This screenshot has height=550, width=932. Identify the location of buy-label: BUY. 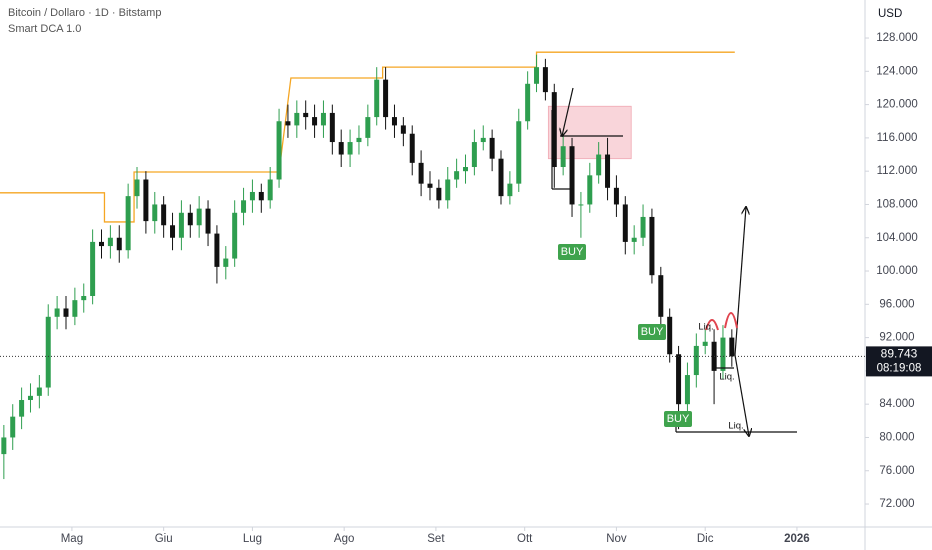
(572, 252).